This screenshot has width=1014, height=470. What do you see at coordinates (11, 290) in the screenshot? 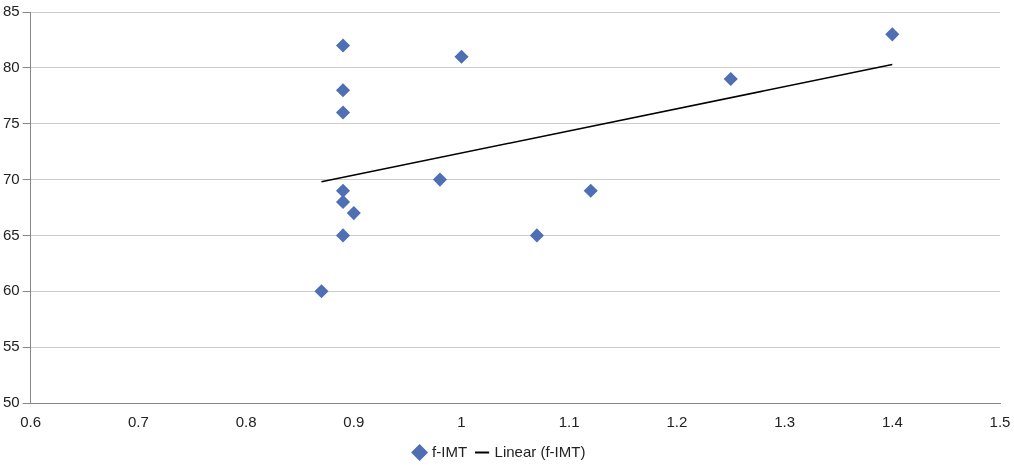
I see `y-tick-label: 60` at bounding box center [11, 290].